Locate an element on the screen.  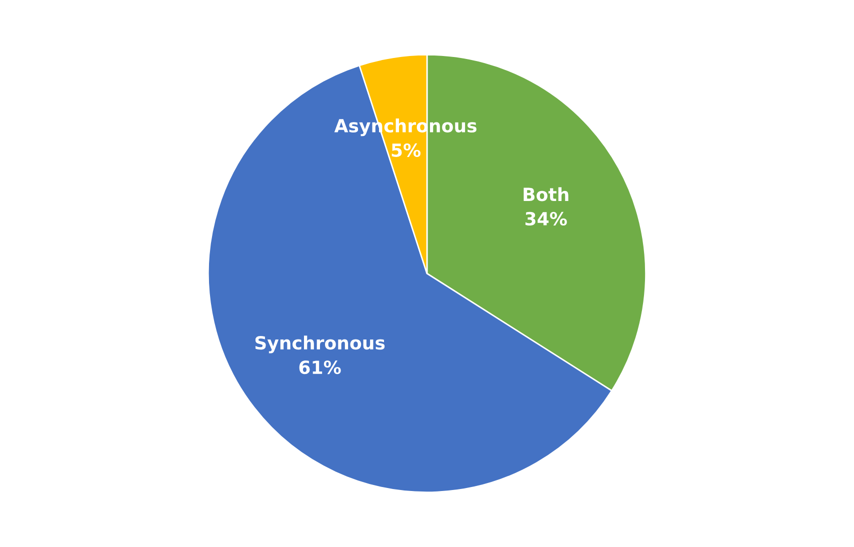
slice-label: Asynchronous is located at coordinates (405, 127).